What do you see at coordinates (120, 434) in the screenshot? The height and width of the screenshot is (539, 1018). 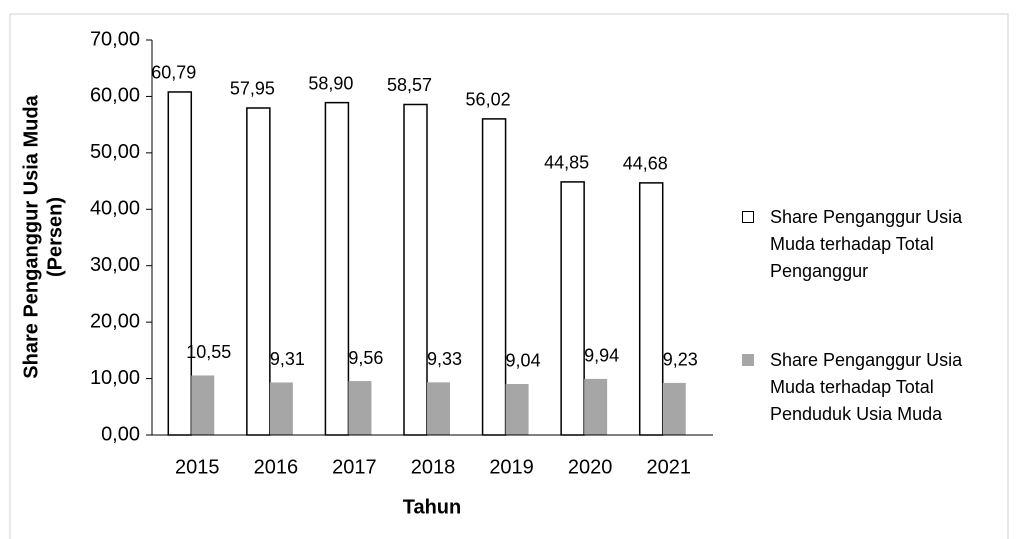 I see `y-tick-label: 0,00` at bounding box center [120, 434].